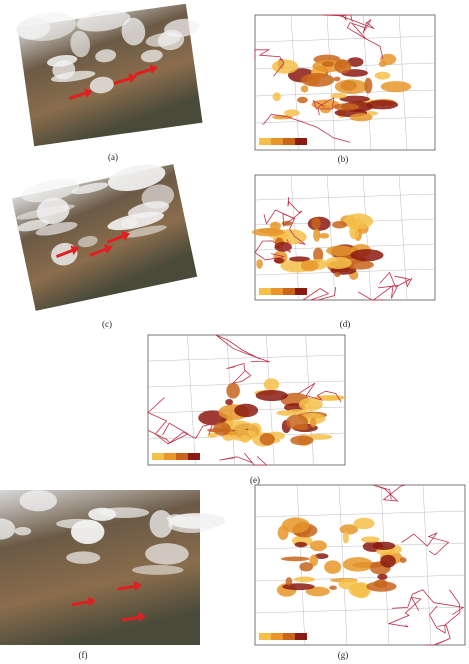 This screenshot has width=469, height=664. What do you see at coordinates (255, 480) in the screenshot?
I see `panel-label: (e)` at bounding box center [255, 480].